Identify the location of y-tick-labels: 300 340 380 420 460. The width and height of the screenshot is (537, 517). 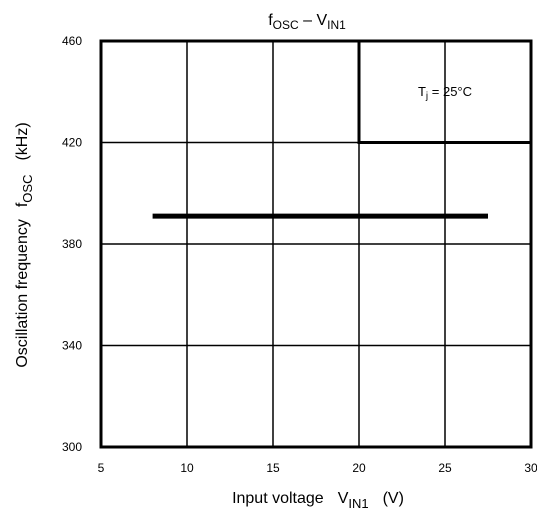
(72, 244).